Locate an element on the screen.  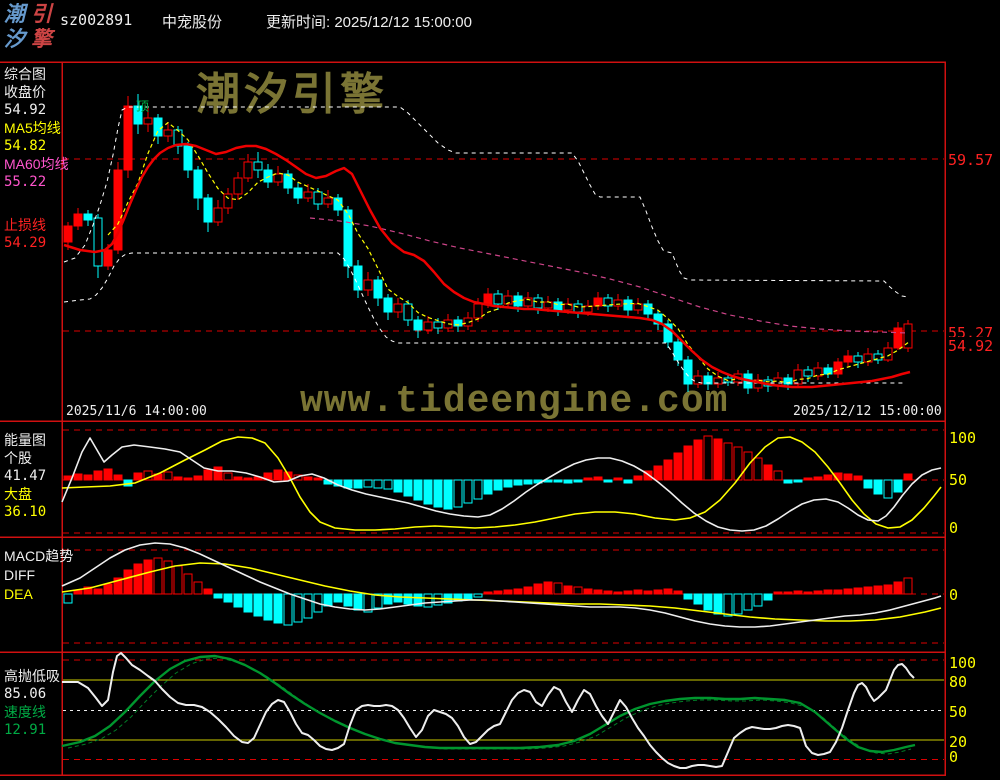
app-logo: 潮 引 汐 擎 is located at coordinates (31, 27).